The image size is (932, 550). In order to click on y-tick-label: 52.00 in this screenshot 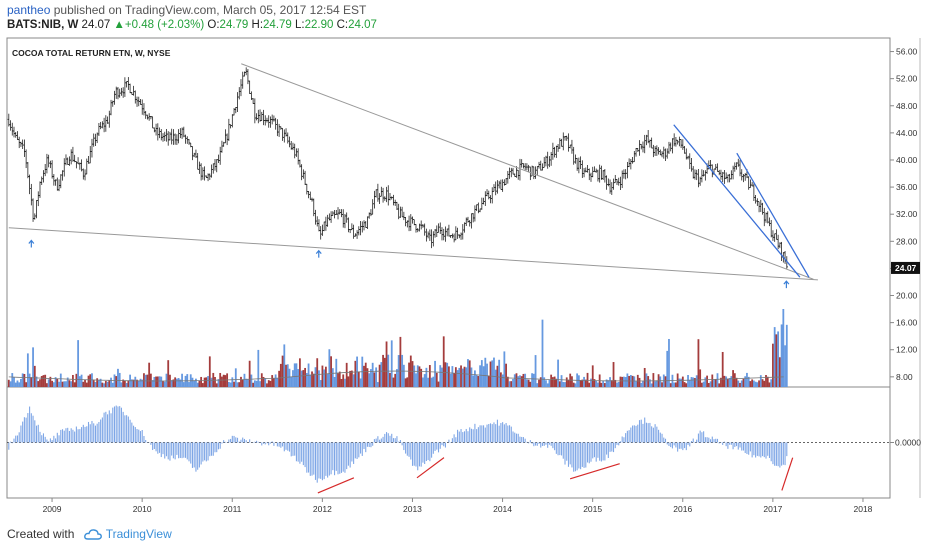, I will do `click(907, 79)`.